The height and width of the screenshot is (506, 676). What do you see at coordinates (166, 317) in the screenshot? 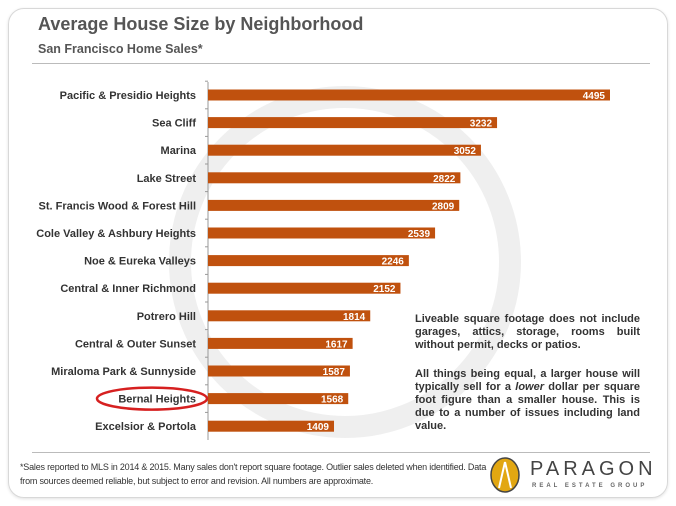
I see `category-label: Potrero Hill` at bounding box center [166, 317].